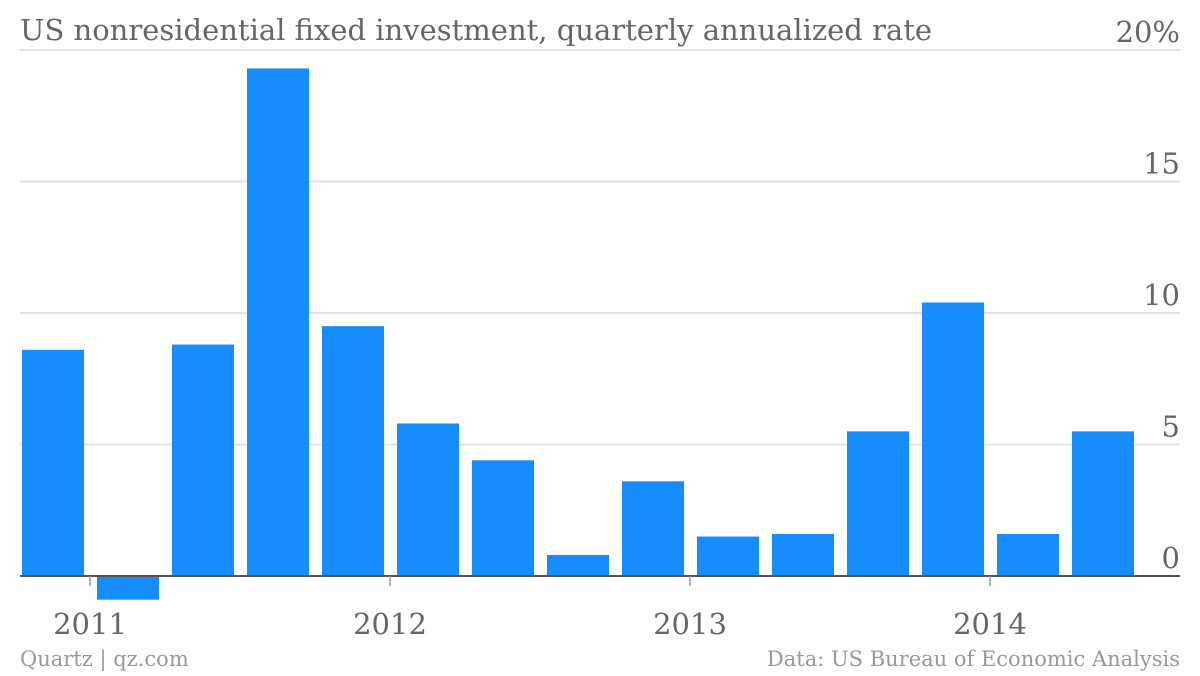  What do you see at coordinates (1171, 558) in the screenshot?
I see `y-tick-label: 0` at bounding box center [1171, 558].